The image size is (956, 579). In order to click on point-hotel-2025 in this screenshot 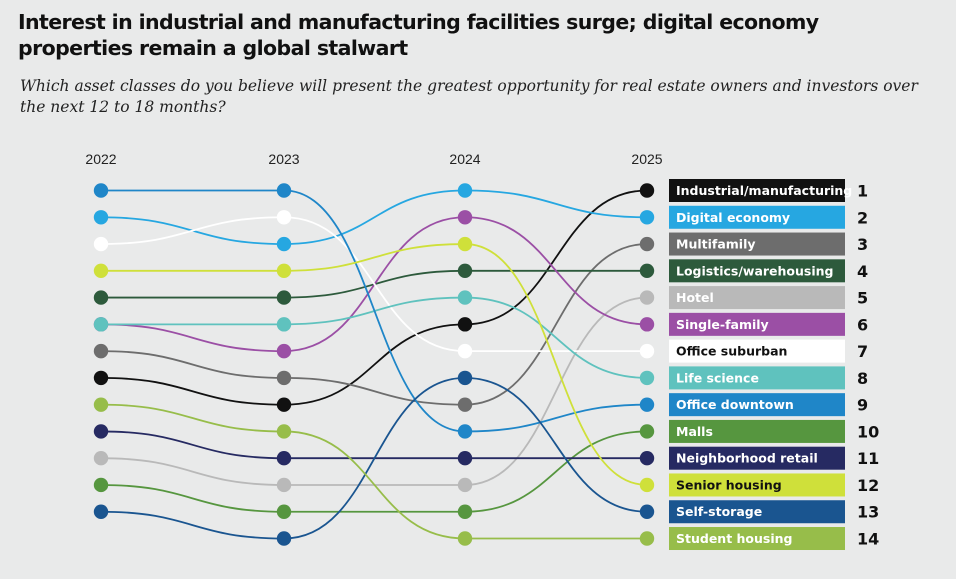, I will do `click(647, 297)`.